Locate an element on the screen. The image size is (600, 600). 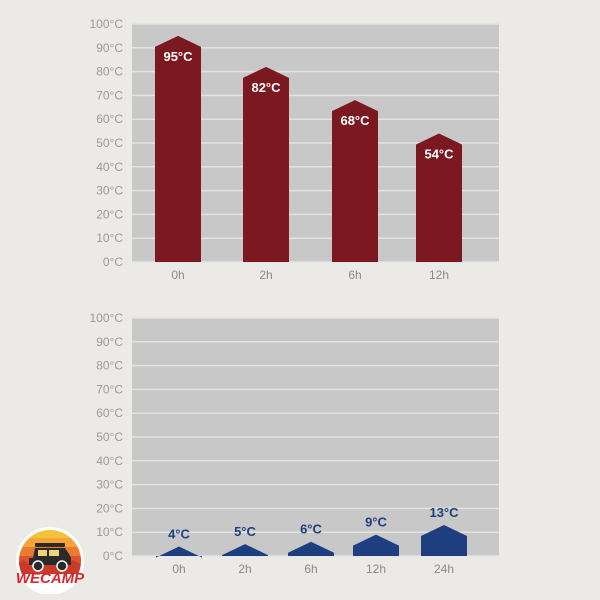
data-label: 13°C is located at coordinates (444, 512).